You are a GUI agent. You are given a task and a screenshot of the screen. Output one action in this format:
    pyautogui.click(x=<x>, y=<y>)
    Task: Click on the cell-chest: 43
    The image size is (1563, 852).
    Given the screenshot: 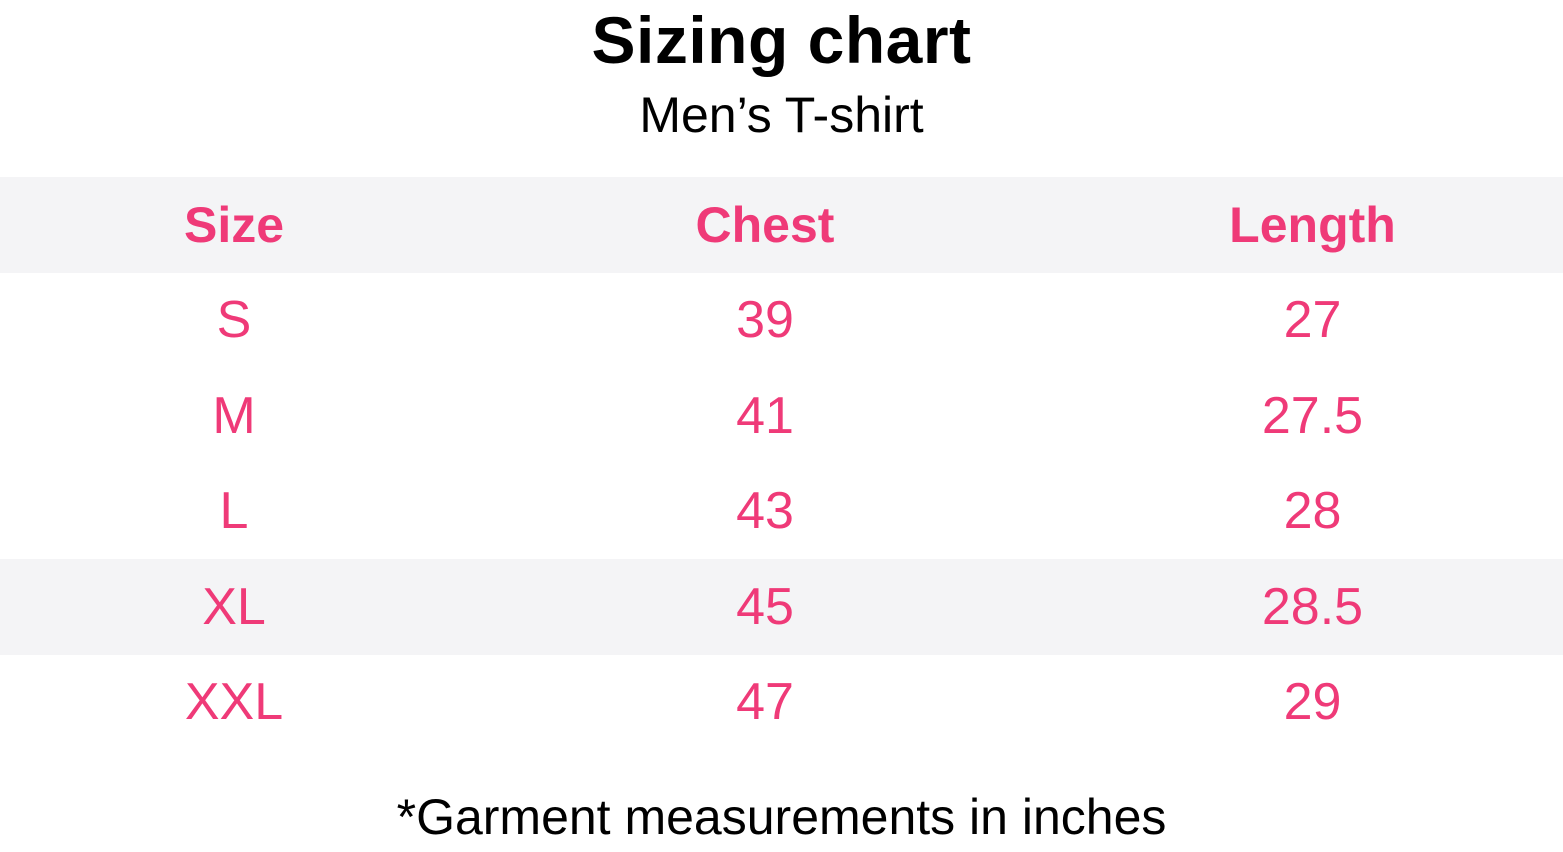 What is the action you would take?
    pyautogui.click(x=765, y=511)
    